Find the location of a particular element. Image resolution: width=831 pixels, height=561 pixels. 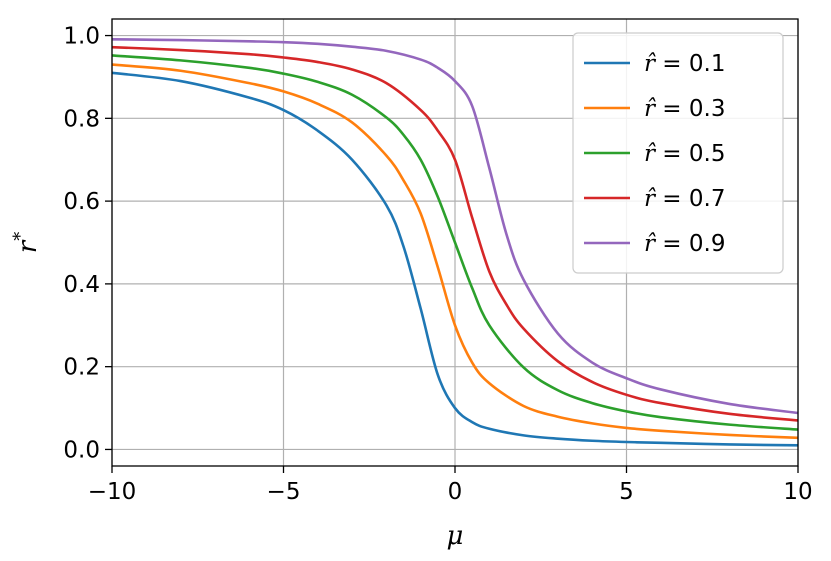

legend-label-2: r̂ = 0.3 is located at coordinates (684, 109).